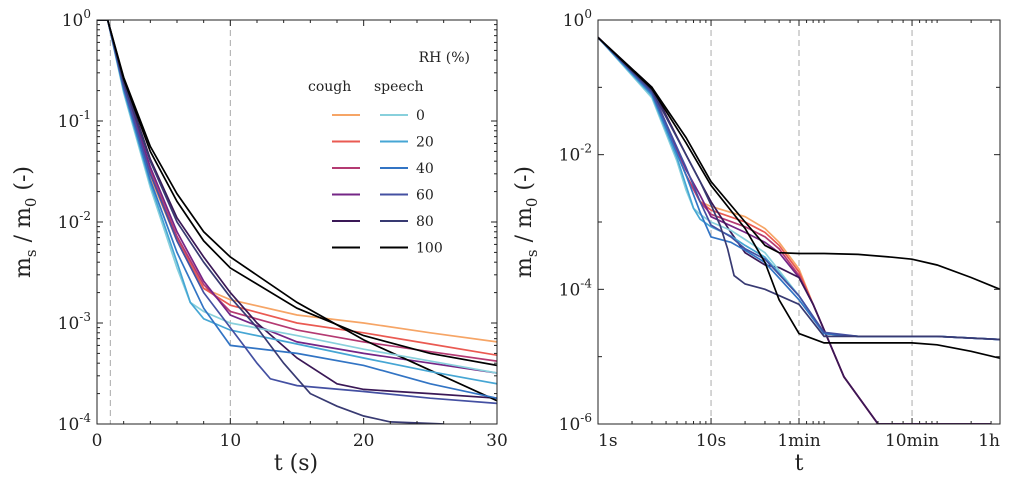 The image size is (1013, 491). I want to click on x-tick-label: 10, so click(231, 441).